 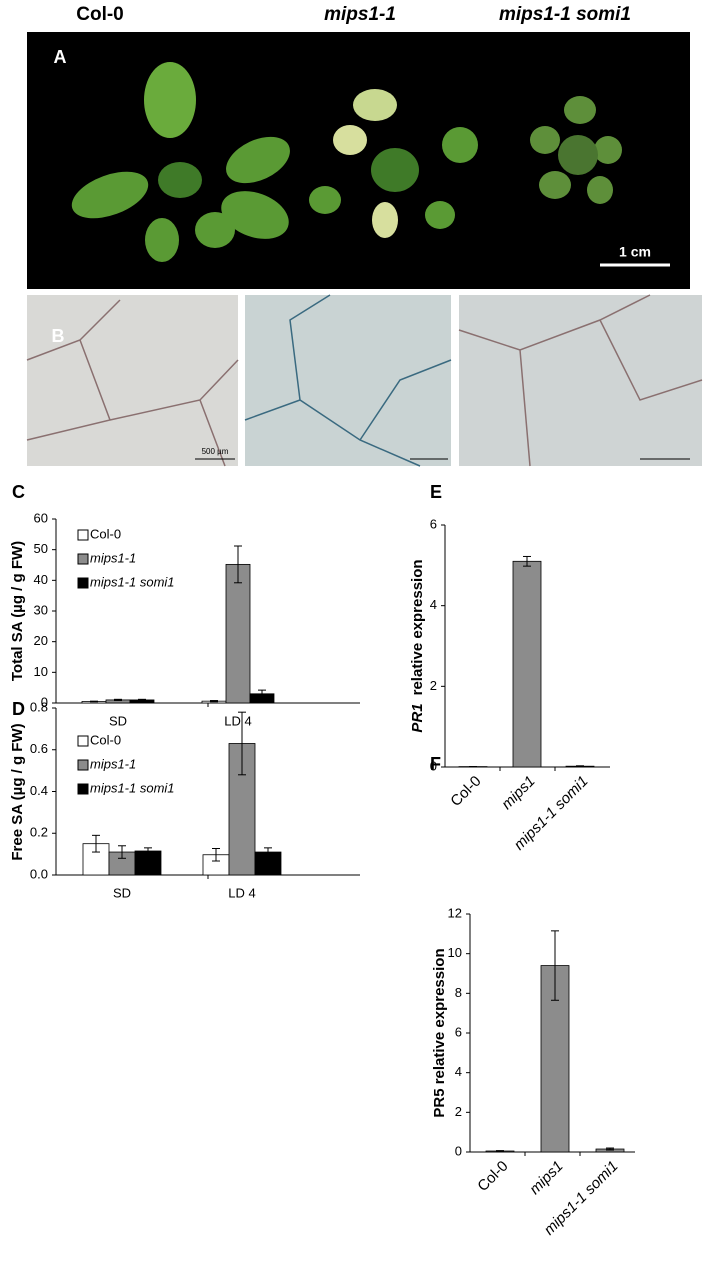 What do you see at coordinates (17, 611) in the screenshot?
I see `y-axis-label: Total SA (µg / g FW)` at bounding box center [17, 611].